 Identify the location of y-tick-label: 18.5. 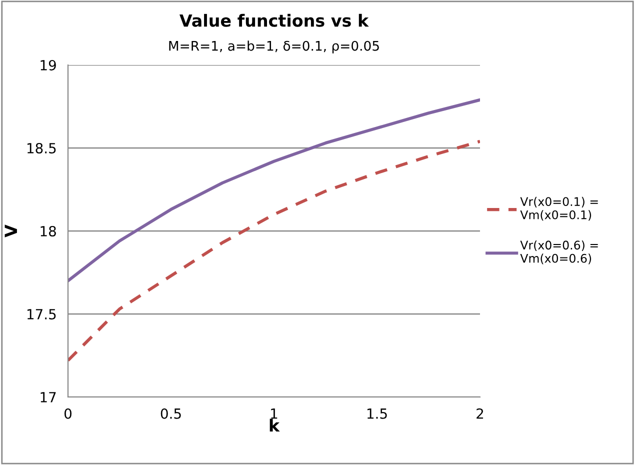
(41, 148).